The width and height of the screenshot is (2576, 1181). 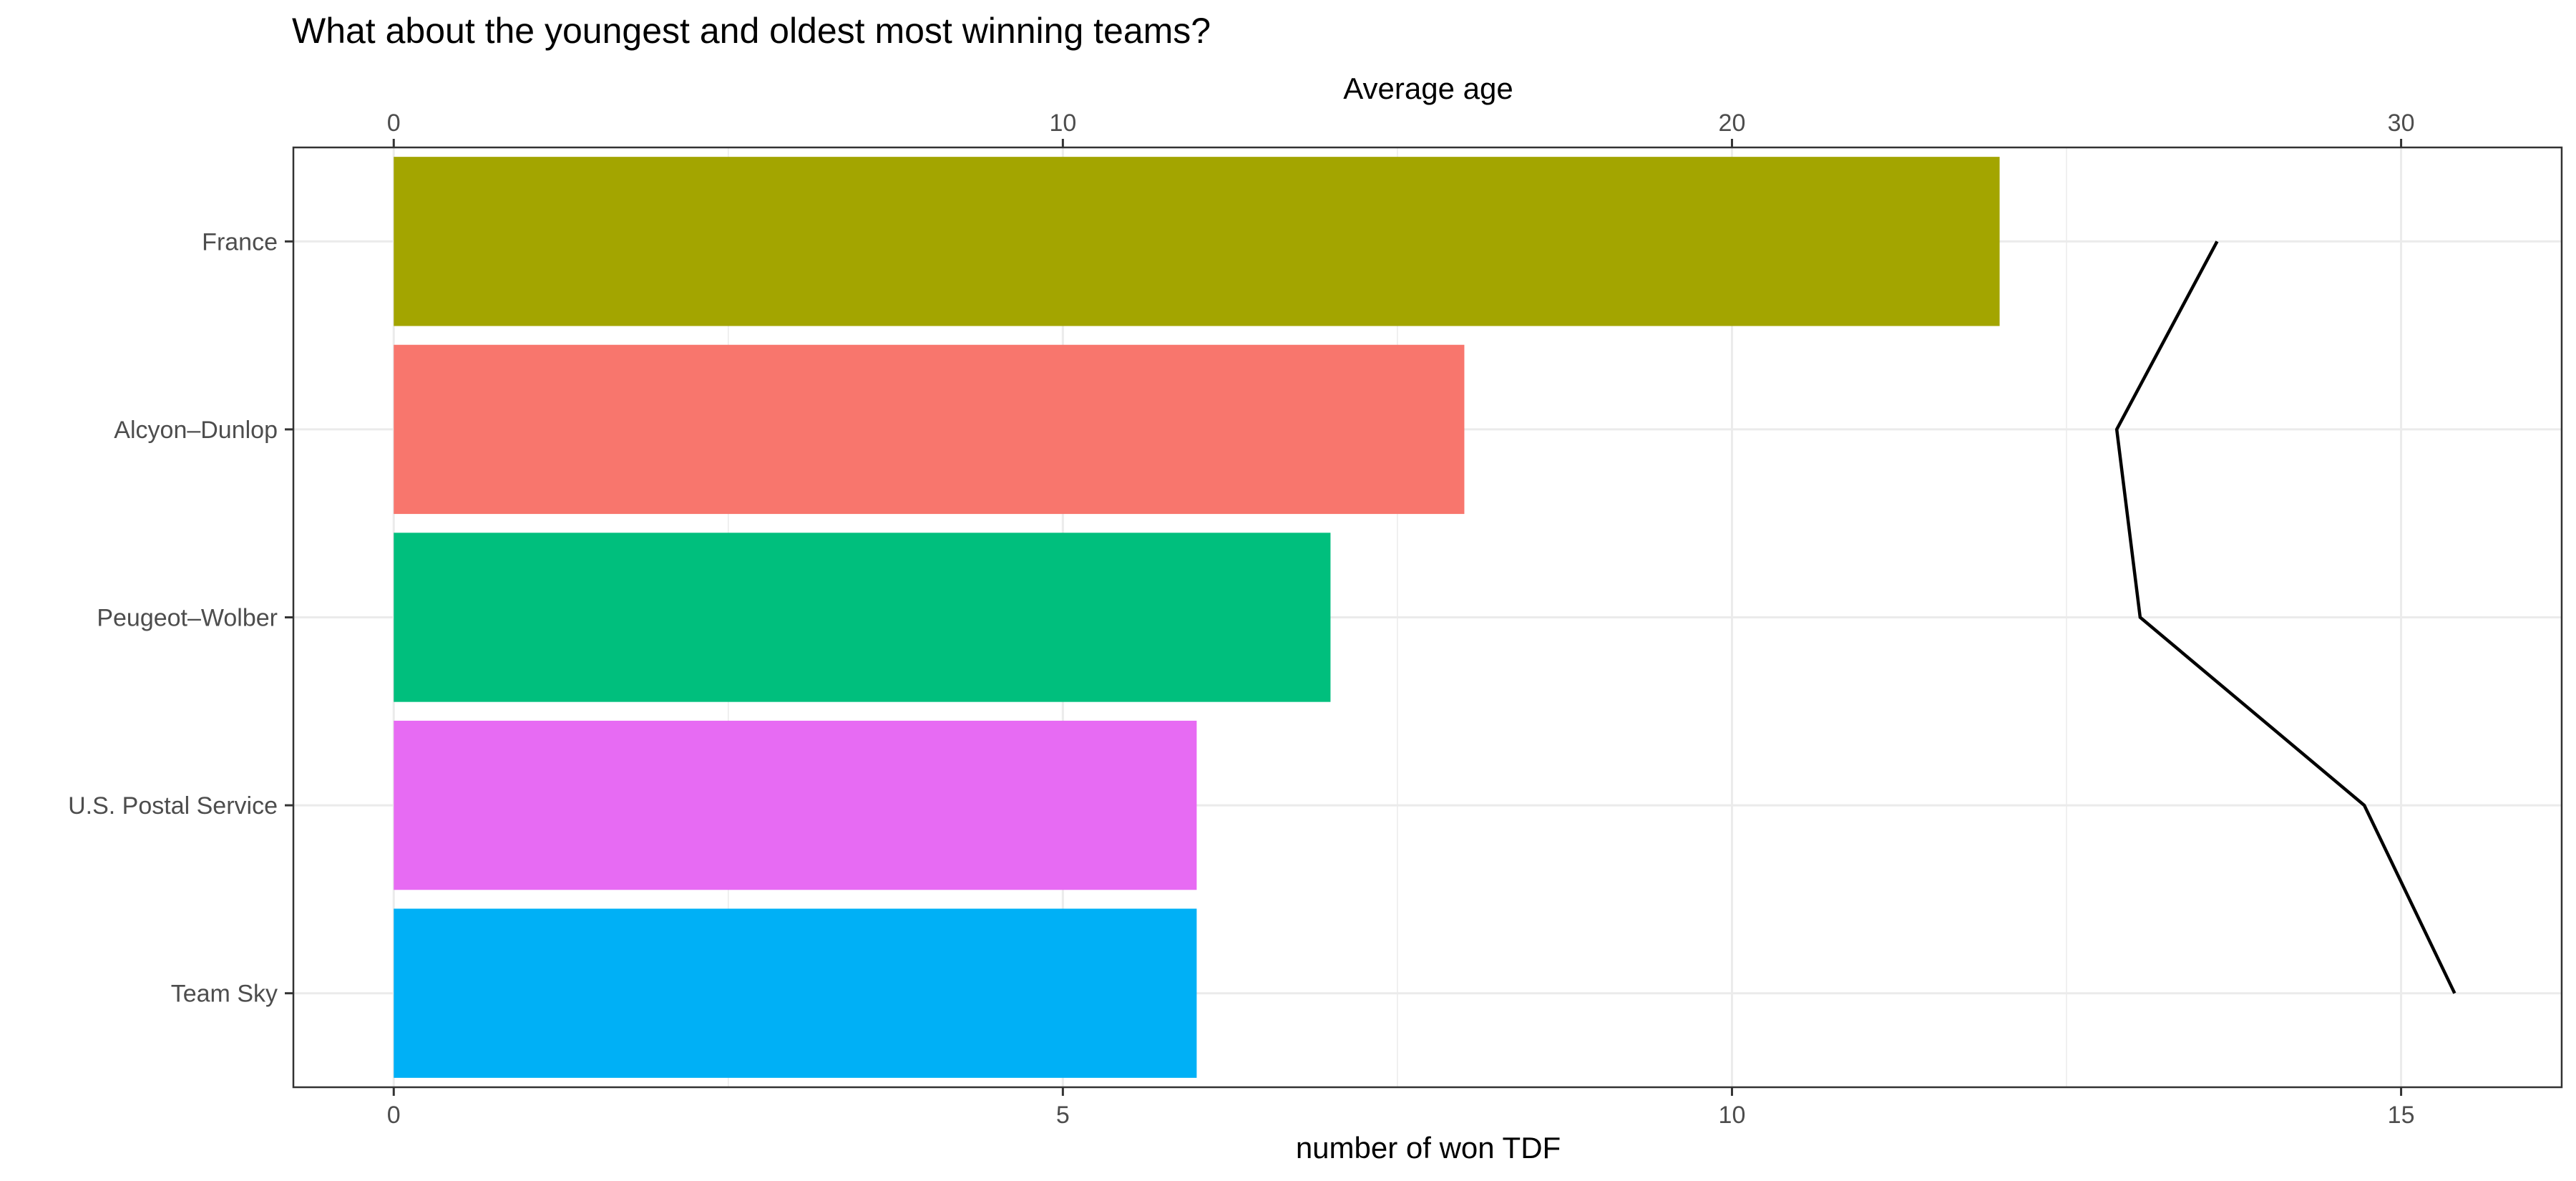 I want to click on y-tick-label: U.S. Postal Service, so click(x=173, y=806).